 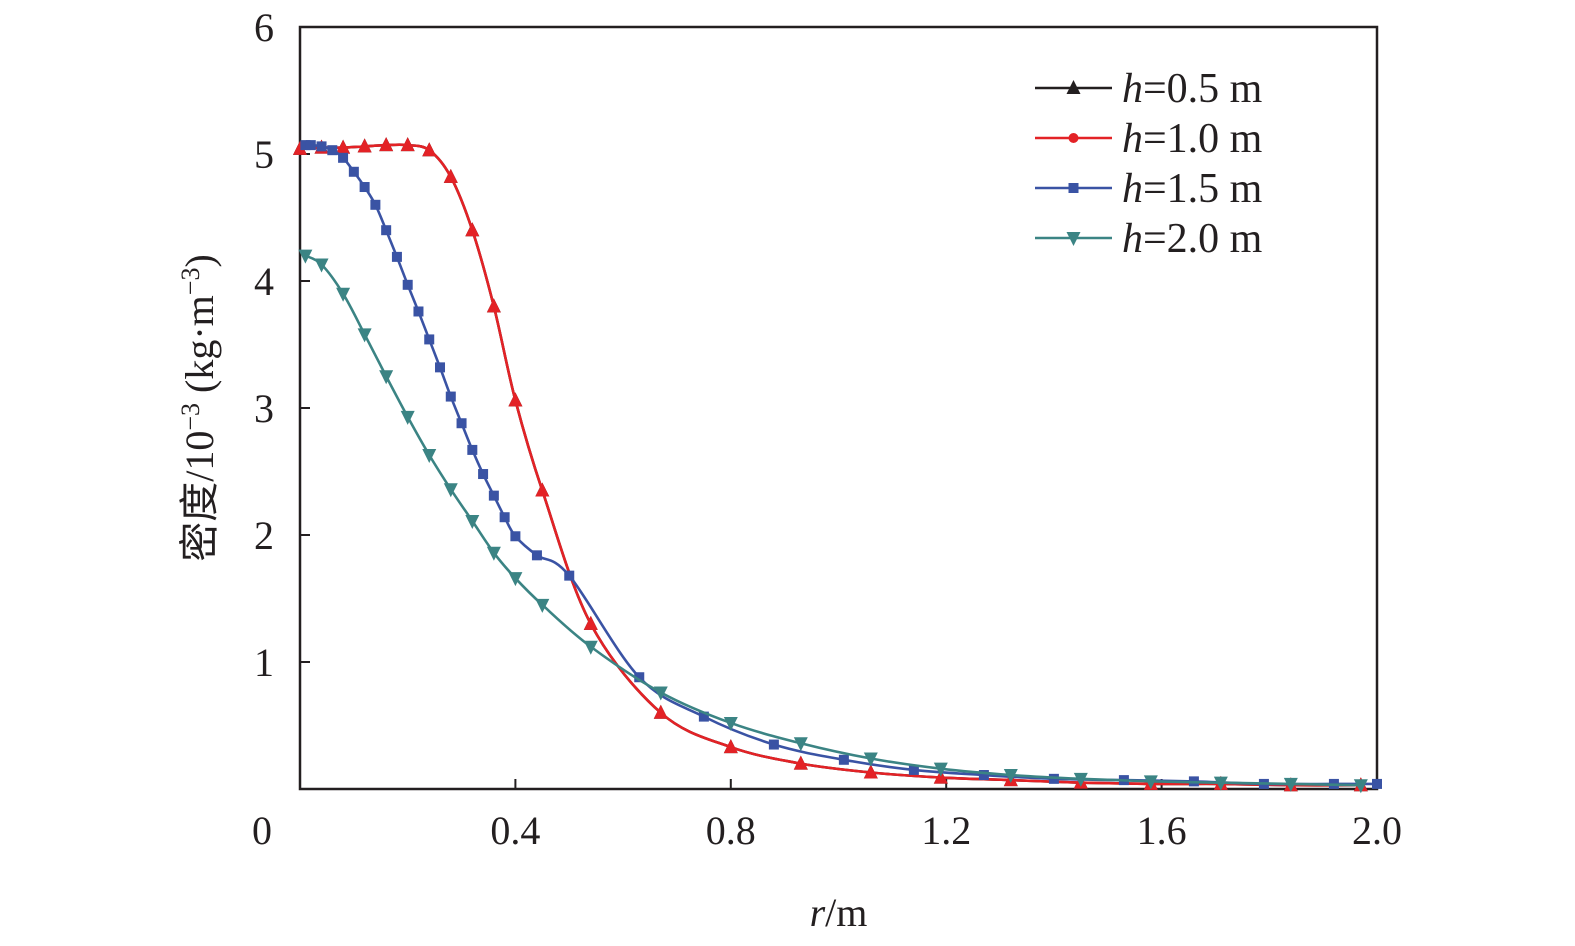 I want to click on y-axis-label-unit-open: (kg·m, so click(x=199, y=349).